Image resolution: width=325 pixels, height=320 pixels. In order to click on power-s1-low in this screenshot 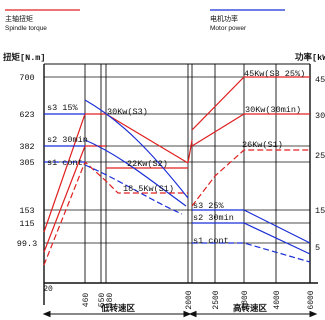, I will do `click(133, 189)`.